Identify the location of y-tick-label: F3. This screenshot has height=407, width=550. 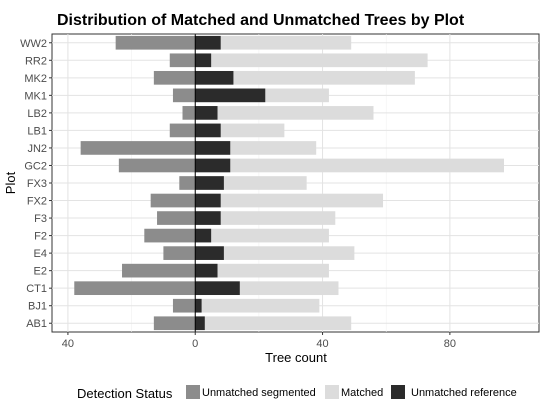
(40, 219).